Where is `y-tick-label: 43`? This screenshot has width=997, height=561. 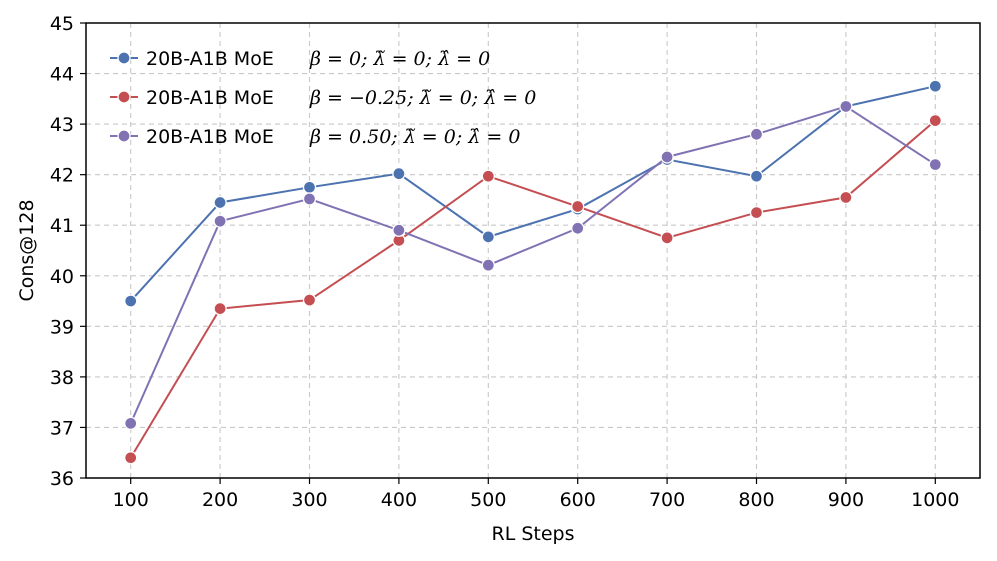
y-tick-label: 43 is located at coordinates (62, 125).